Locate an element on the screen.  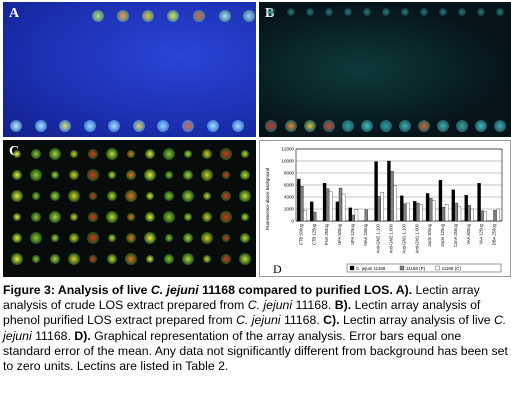
caption-title-species: C. jejuni is located at coordinates (174, 290).